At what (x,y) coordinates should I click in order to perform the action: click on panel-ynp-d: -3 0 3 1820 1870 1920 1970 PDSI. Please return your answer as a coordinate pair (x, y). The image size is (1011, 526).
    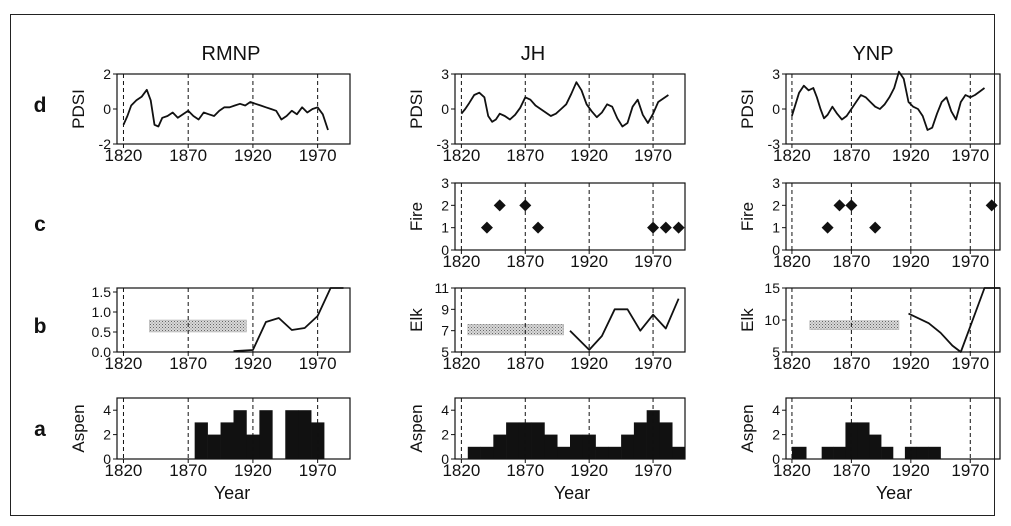
    Looking at the image, I should click on (869, 115).